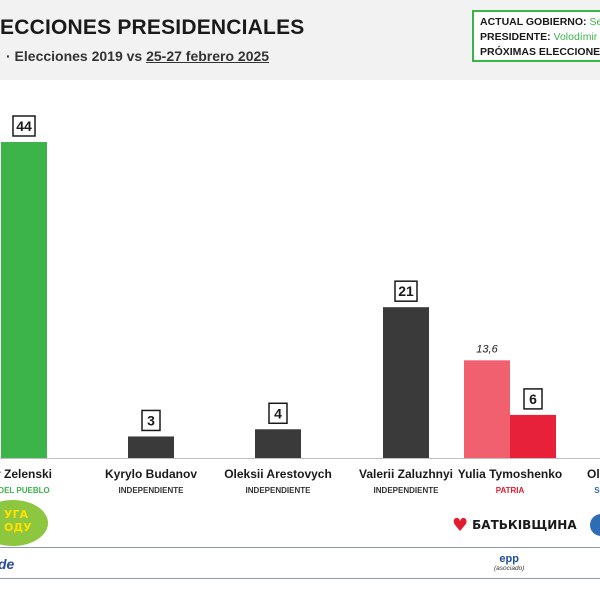 The image size is (600, 600). I want to click on data-label-2019-4: 13,6, so click(487, 349).